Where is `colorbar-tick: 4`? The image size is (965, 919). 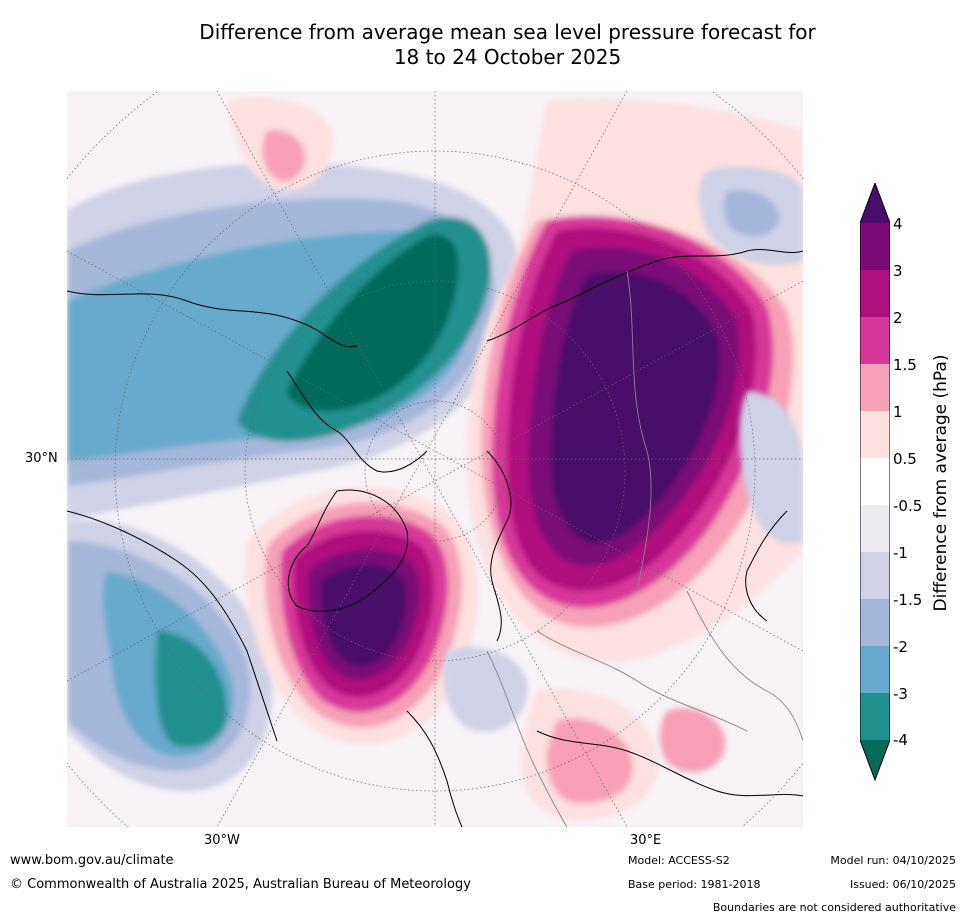 colorbar-tick: 4 is located at coordinates (898, 224).